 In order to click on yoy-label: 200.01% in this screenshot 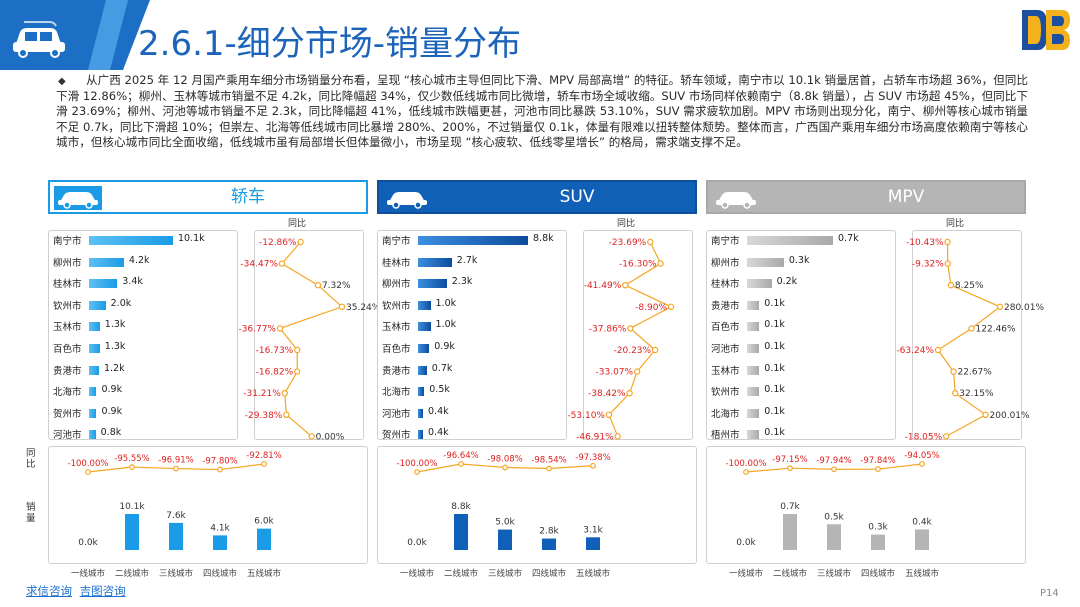, I will do `click(1010, 416)`.